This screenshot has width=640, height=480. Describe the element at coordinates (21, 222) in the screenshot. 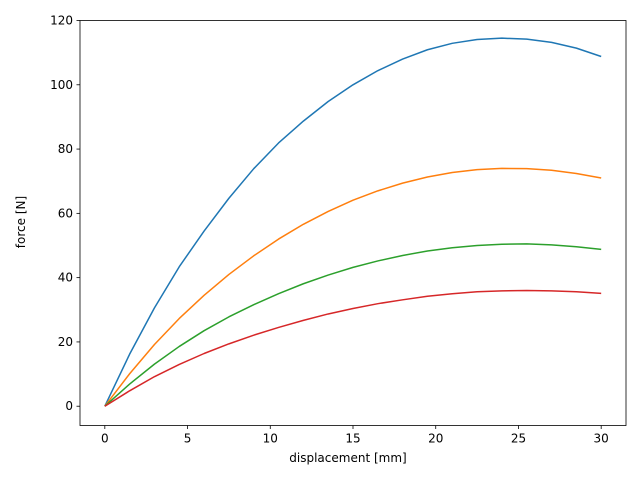

I see `y-axis-label: force [N]` at that location.